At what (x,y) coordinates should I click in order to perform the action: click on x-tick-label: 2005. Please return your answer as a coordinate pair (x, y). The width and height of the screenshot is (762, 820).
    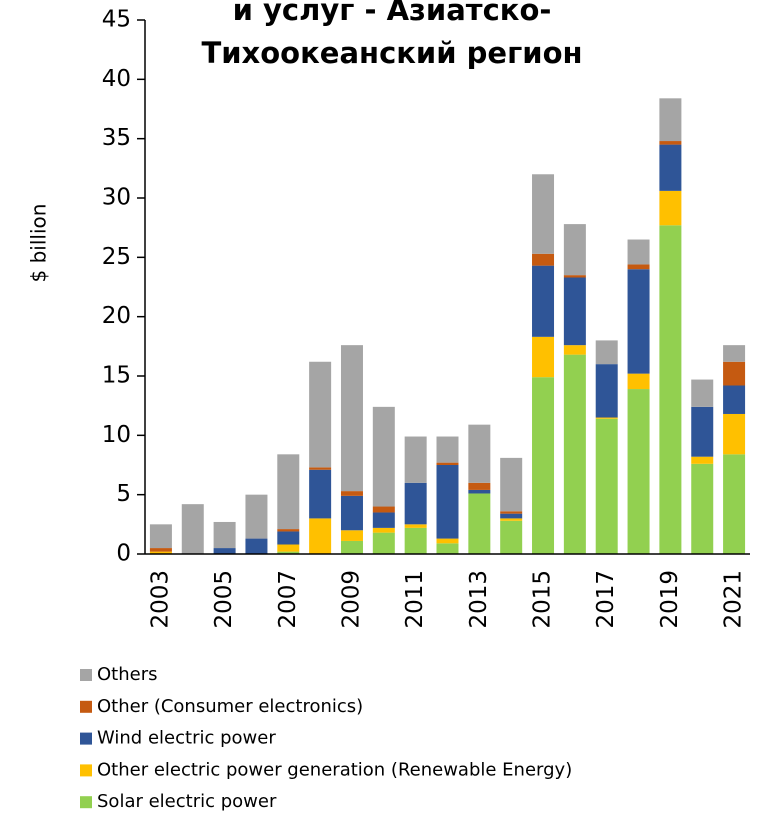
    Looking at the image, I should click on (224, 599).